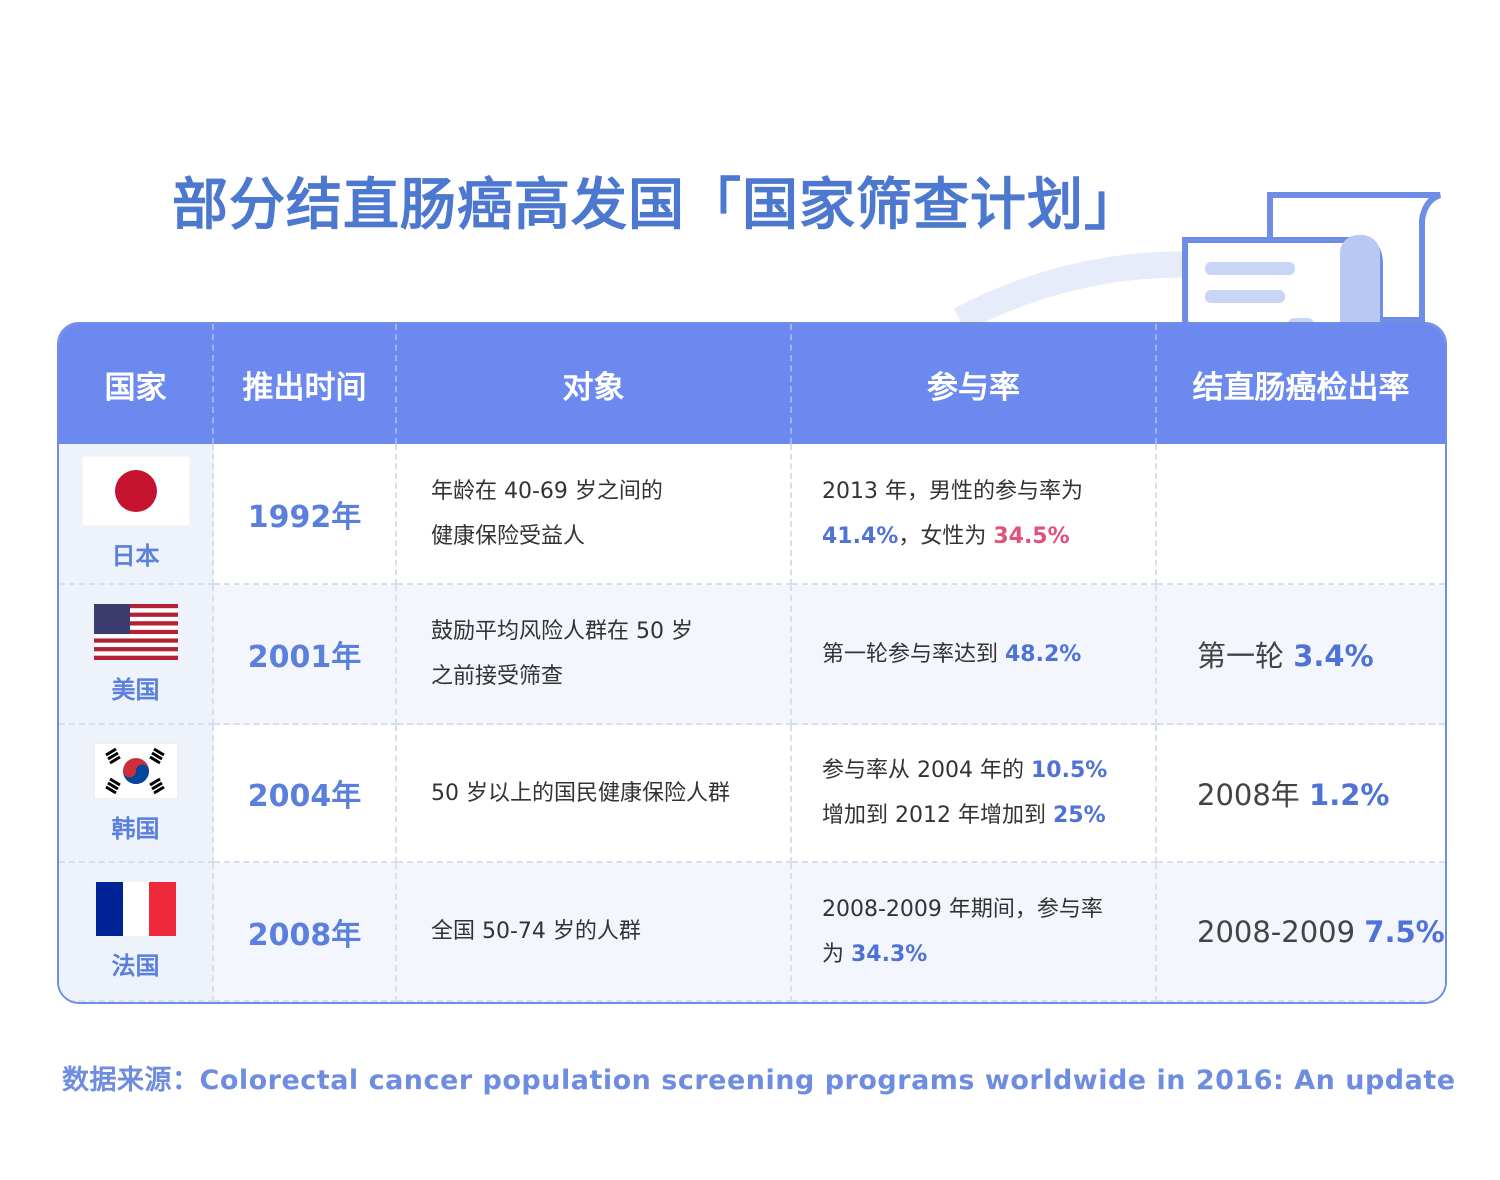  I want to click on year: 1992年, so click(304, 517).